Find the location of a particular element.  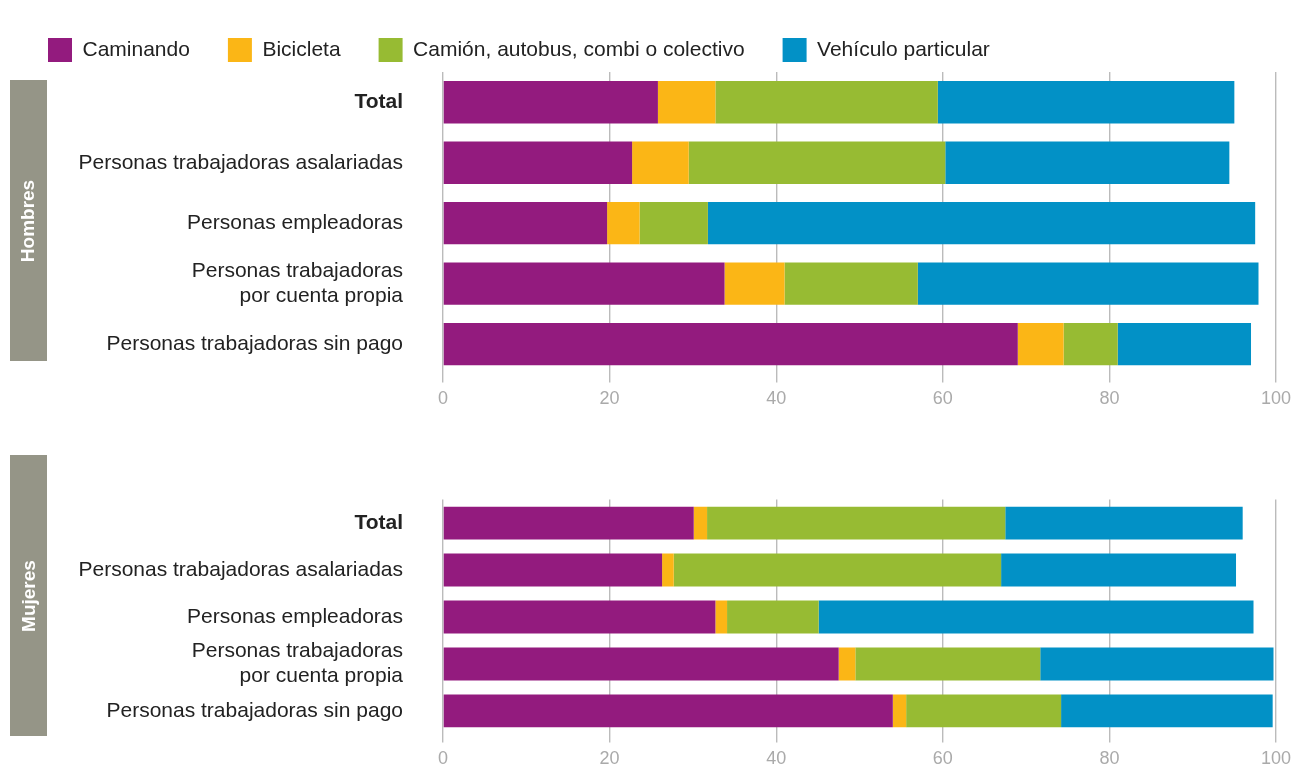

legend-label: Caminando is located at coordinates (136, 48).